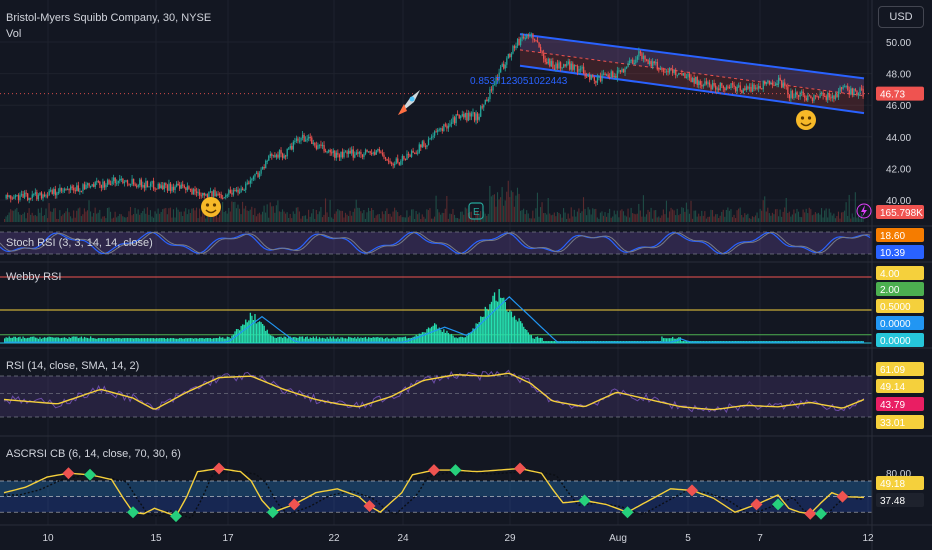  I want to click on emoji-eye, so click(802, 118).